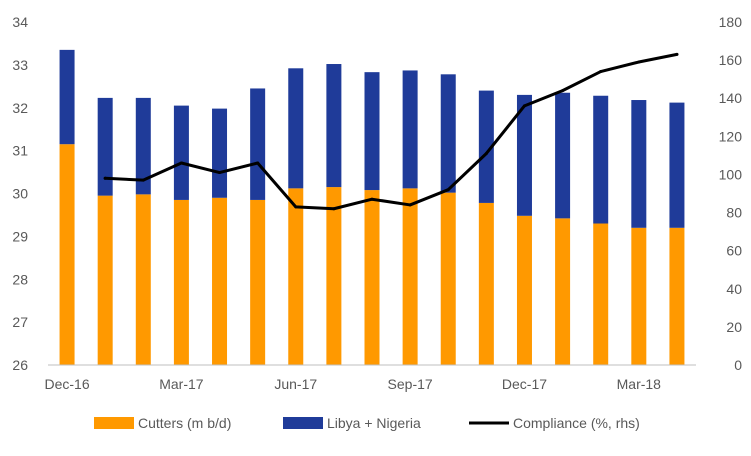 The height and width of the screenshot is (456, 751). I want to click on y-right-tick-label: 100, so click(731, 174).